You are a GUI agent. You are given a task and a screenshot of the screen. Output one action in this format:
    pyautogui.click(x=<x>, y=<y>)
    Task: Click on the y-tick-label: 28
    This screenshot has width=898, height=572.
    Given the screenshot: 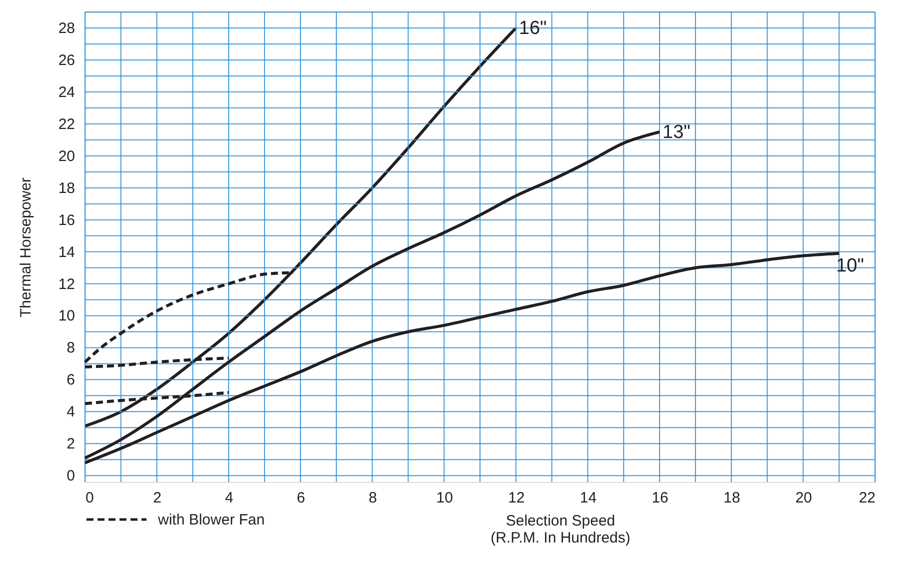 What is the action you would take?
    pyautogui.click(x=66, y=28)
    